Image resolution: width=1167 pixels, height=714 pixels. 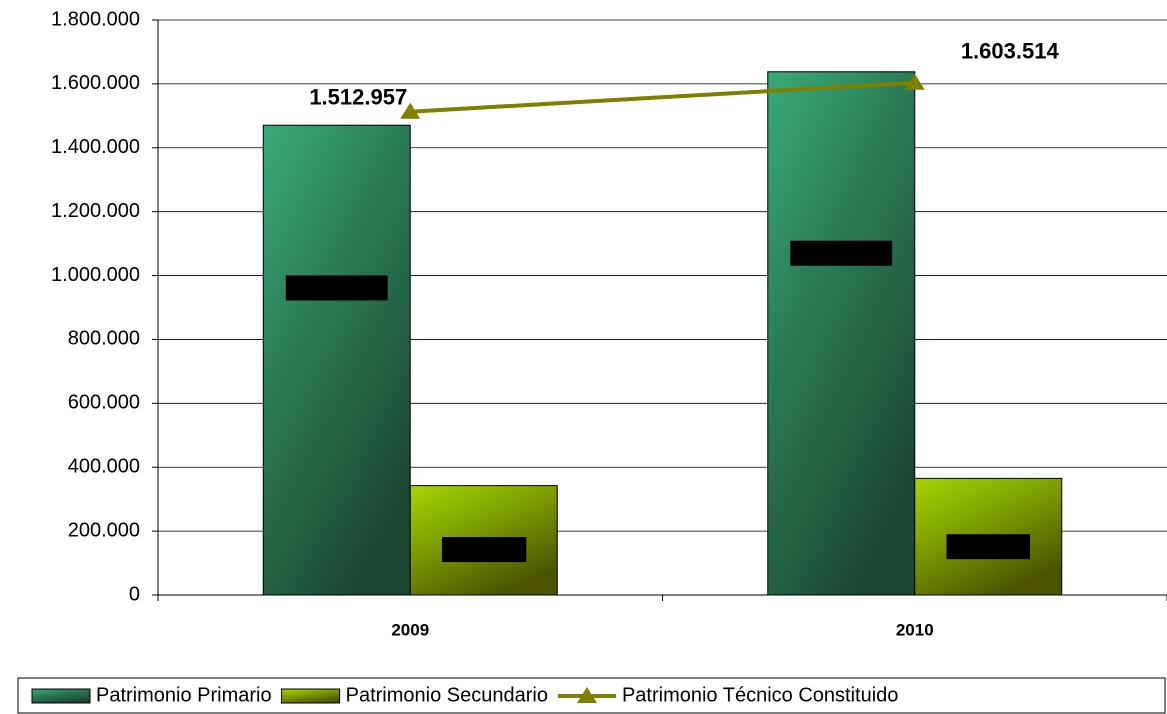 I want to click on data-label: 342.404, so click(x=484, y=549).